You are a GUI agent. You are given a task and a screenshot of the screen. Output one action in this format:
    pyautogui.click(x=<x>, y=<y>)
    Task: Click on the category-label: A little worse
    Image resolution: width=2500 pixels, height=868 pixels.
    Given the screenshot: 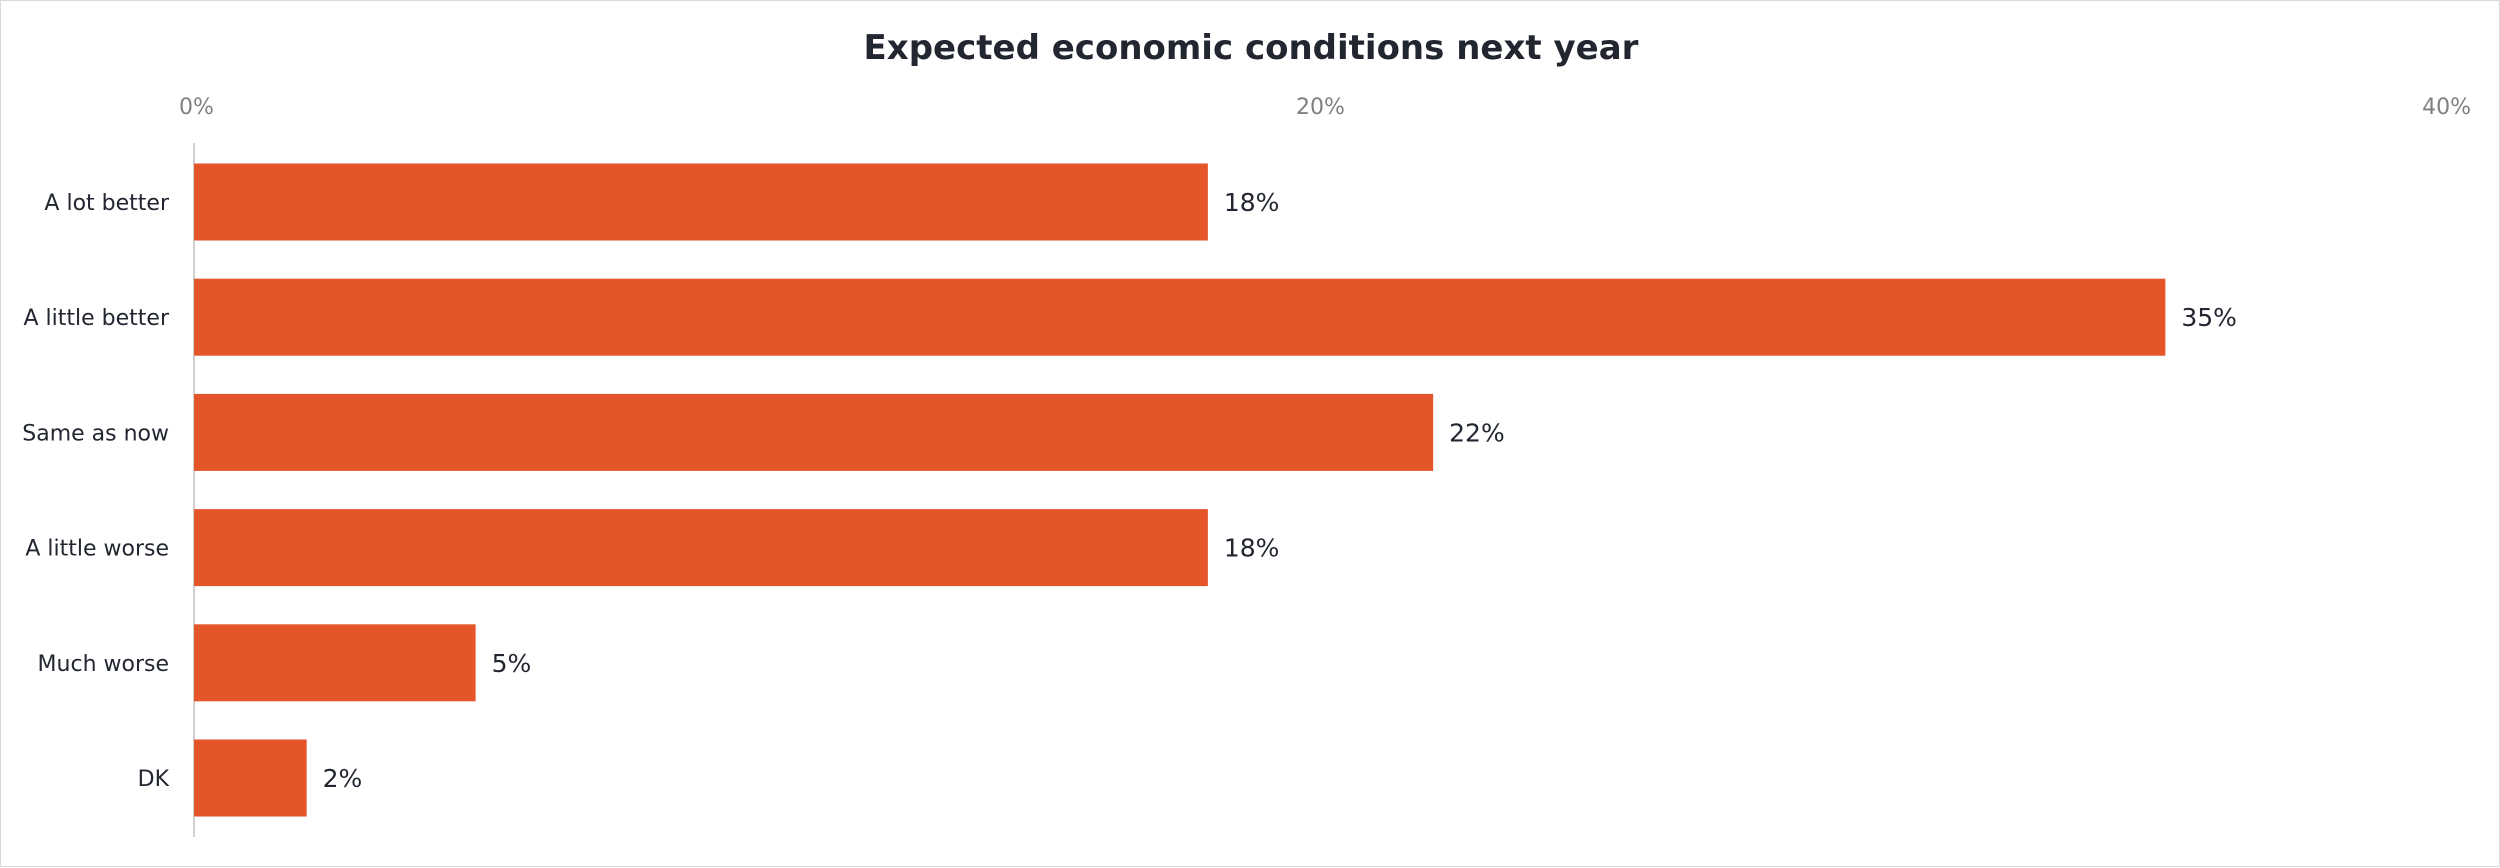 What is the action you would take?
    pyautogui.click(x=97, y=549)
    